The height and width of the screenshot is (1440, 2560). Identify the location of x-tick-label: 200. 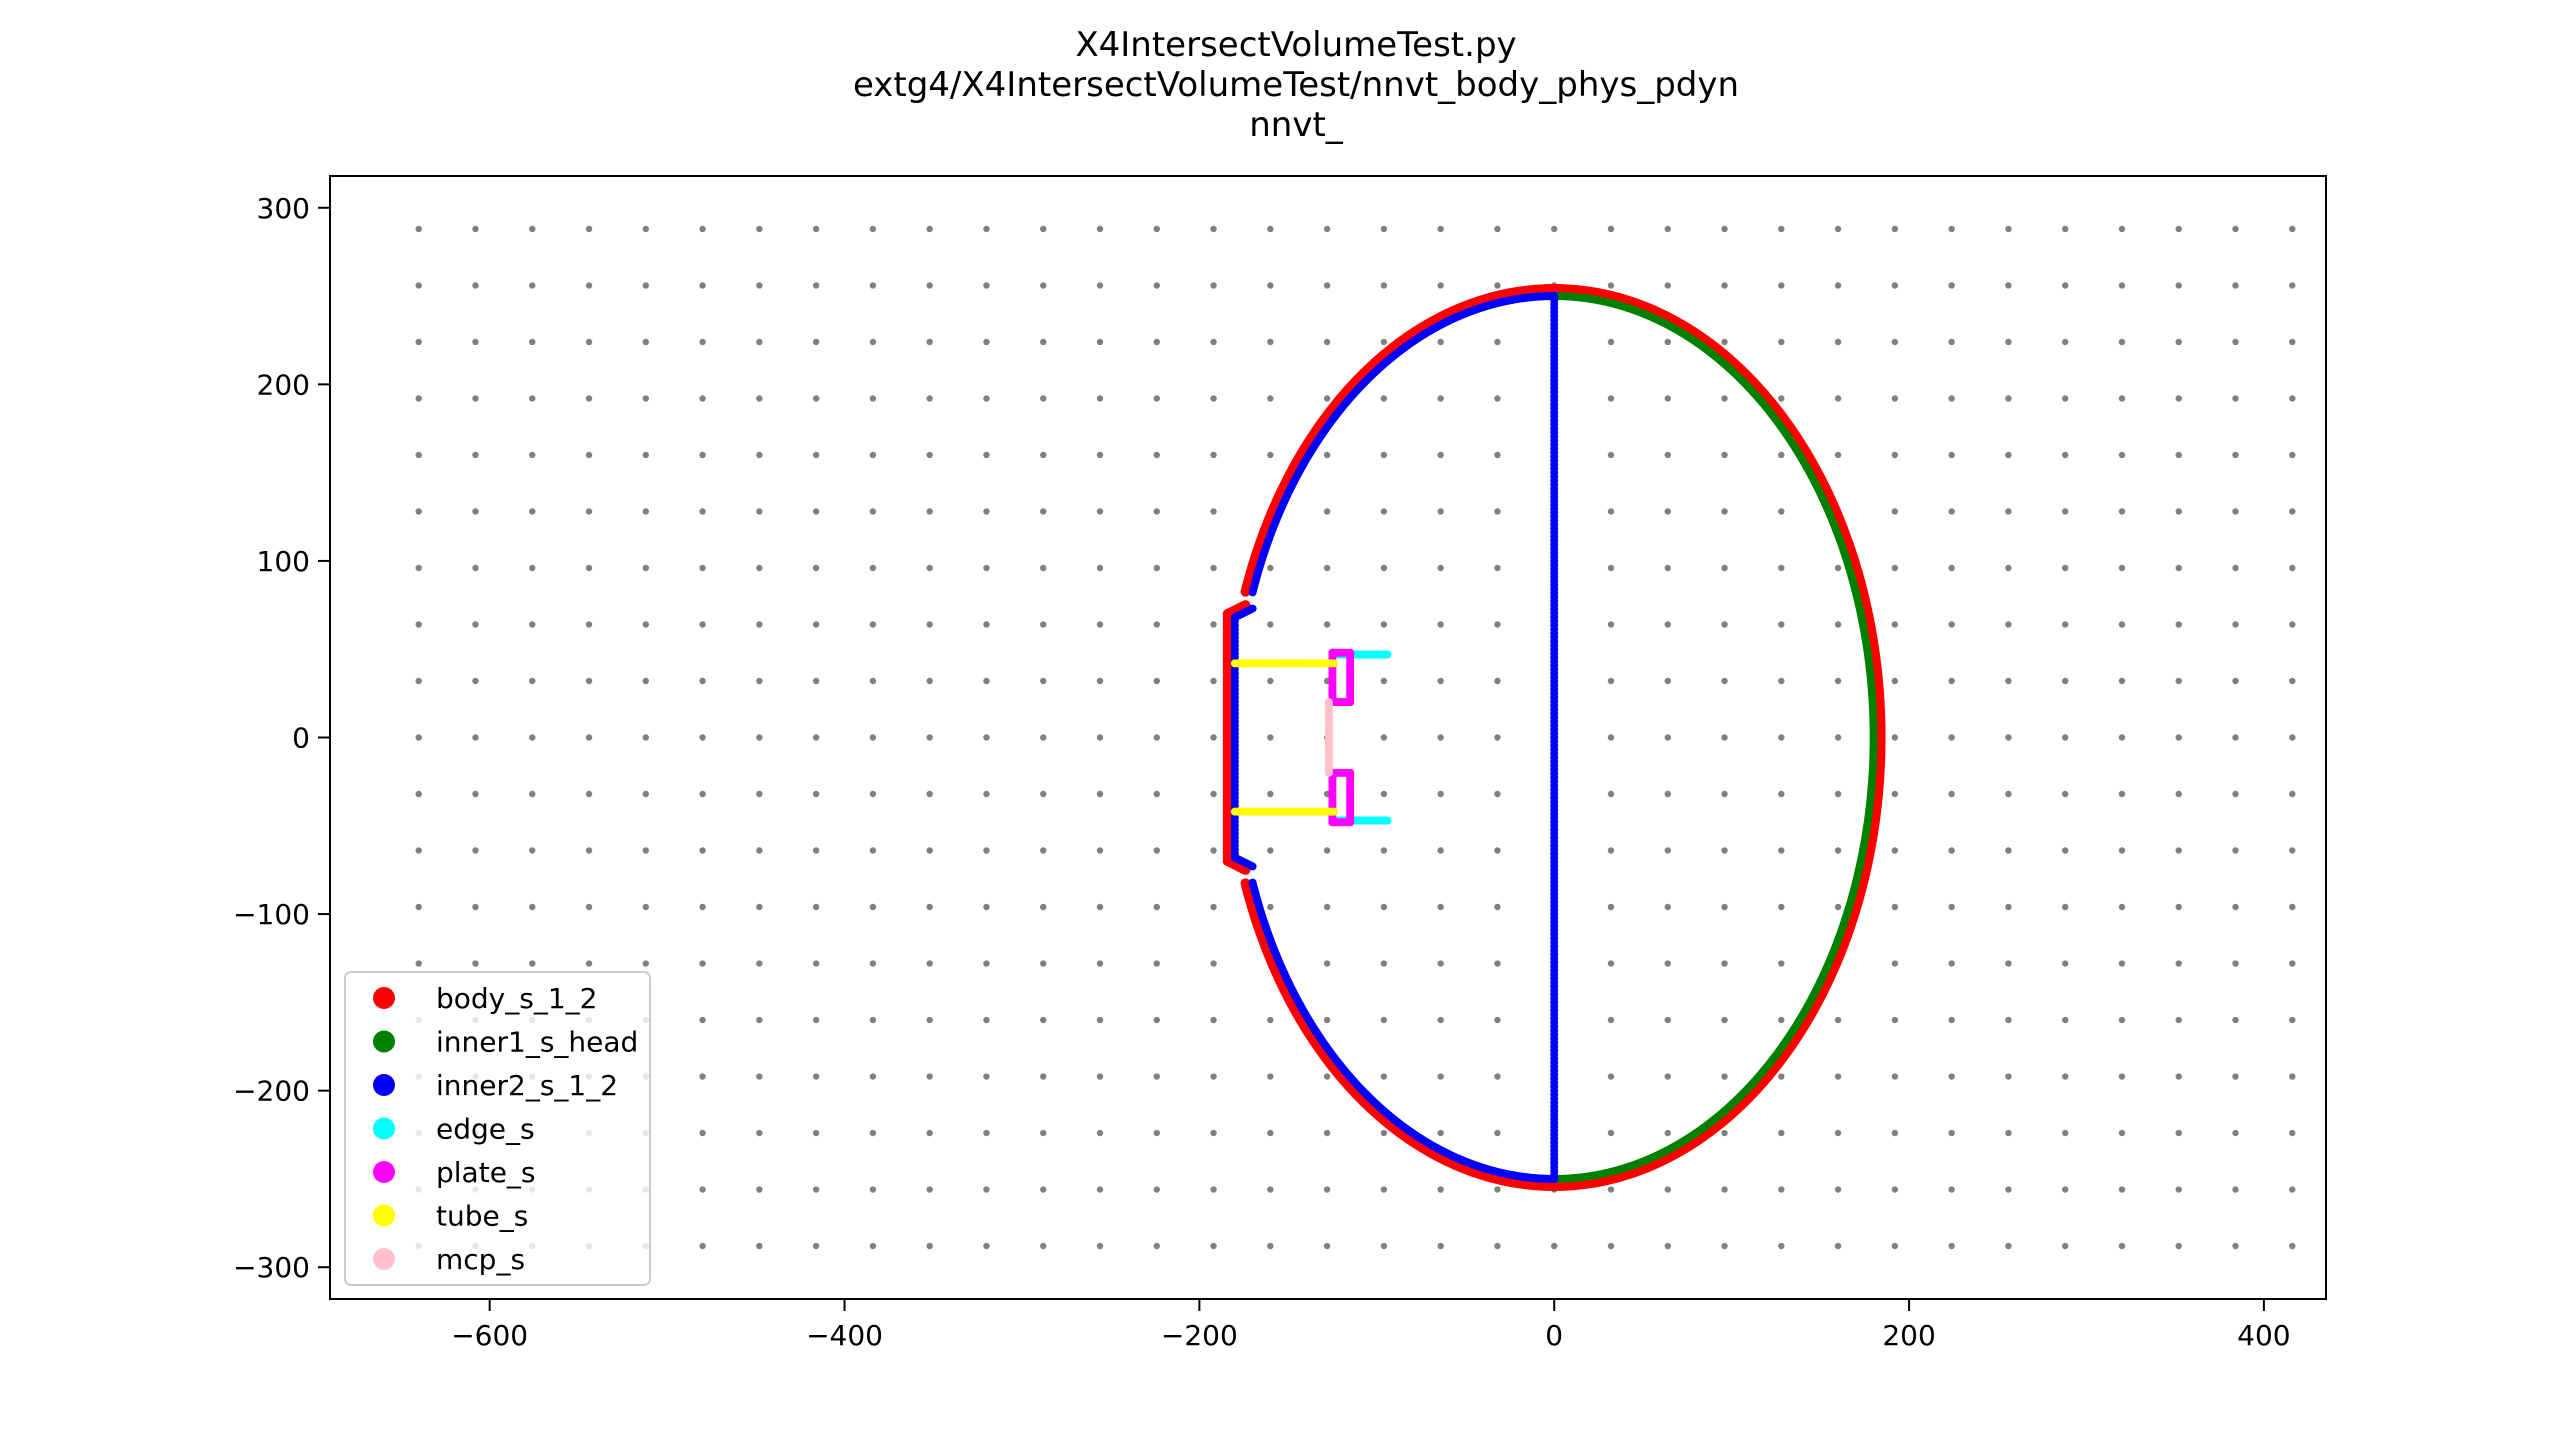
(1908, 1335).